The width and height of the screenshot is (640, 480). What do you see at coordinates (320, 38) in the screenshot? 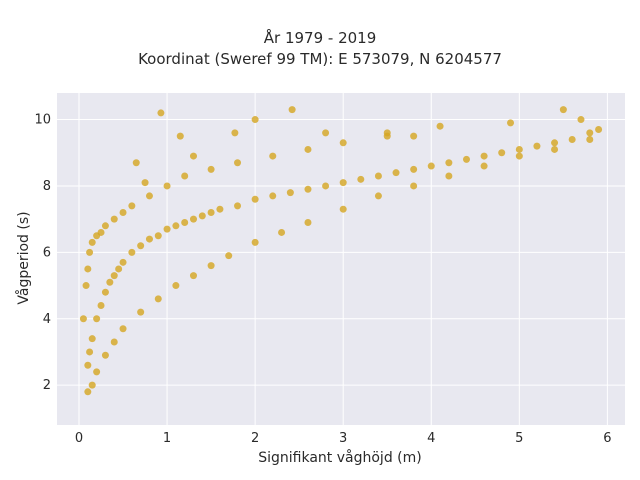
I see `chart-title-line-1: År 1979 - 2019` at bounding box center [320, 38].